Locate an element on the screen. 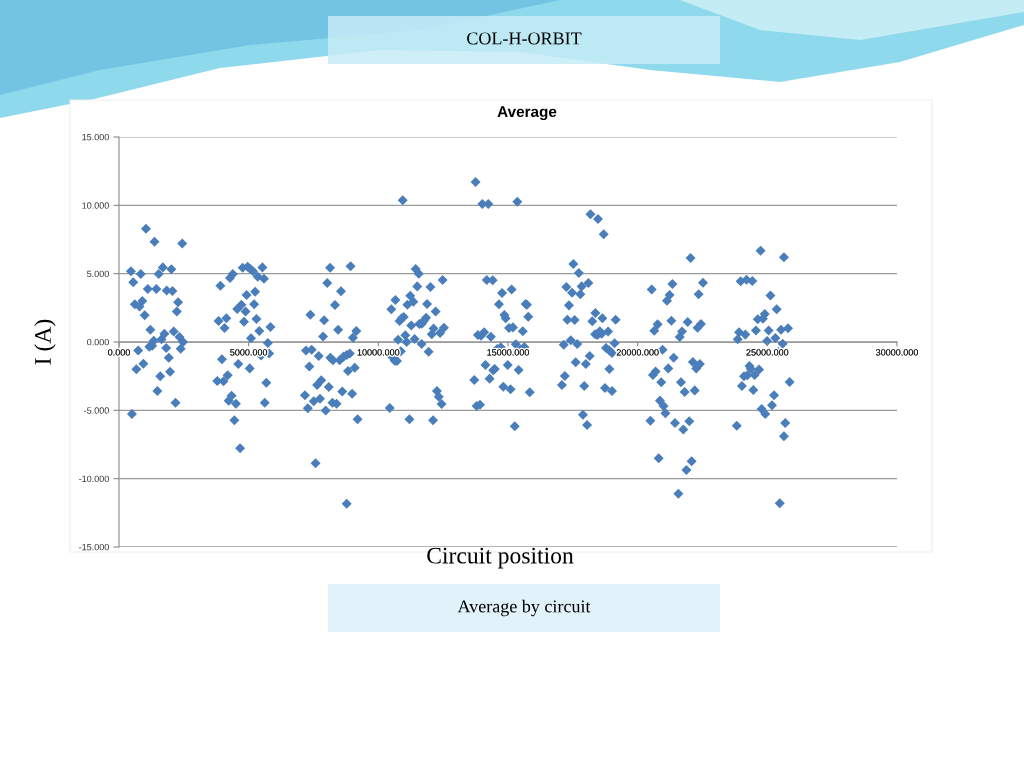 The width and height of the screenshot is (1024, 768). y-tick-label: -10.000 is located at coordinates (94, 479).